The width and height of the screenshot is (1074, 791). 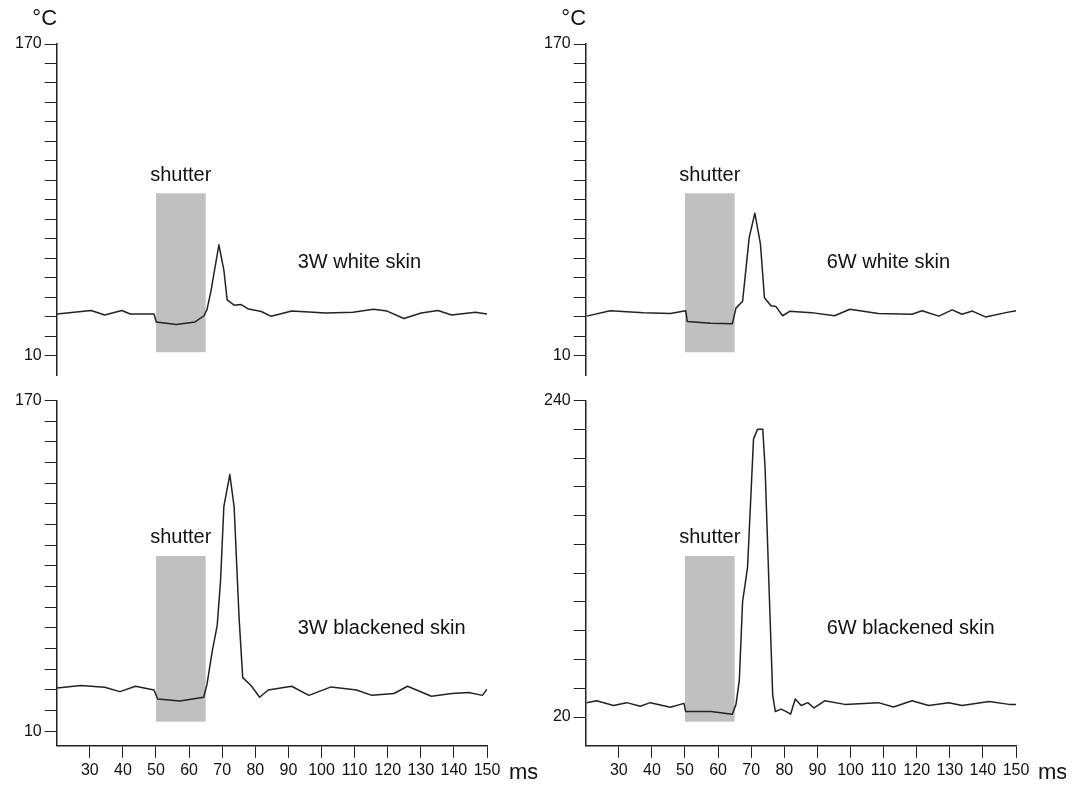 What do you see at coordinates (888, 261) in the screenshot?
I see `annotation: 6W white skin` at bounding box center [888, 261].